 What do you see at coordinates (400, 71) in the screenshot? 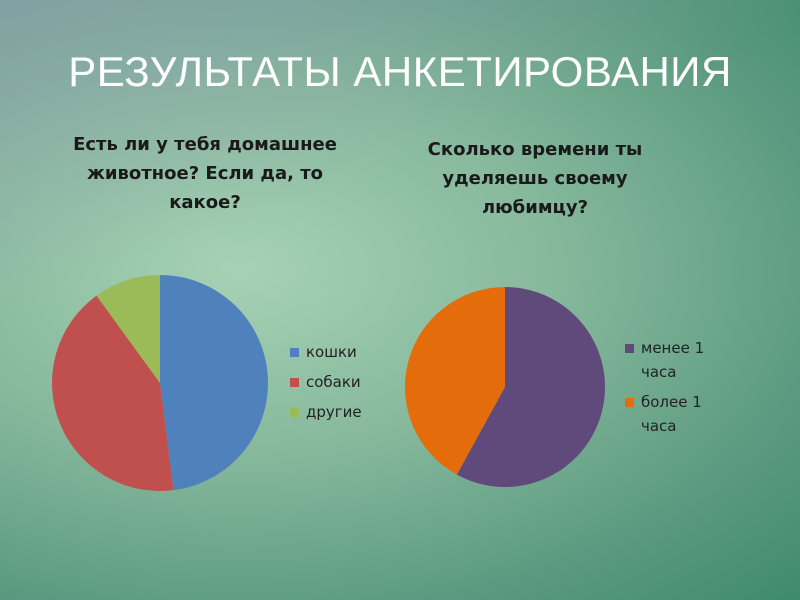
I see `slide-title: РЕЗУЛЬТАТЫ АНКЕТИРОВАНИЯ` at bounding box center [400, 71].